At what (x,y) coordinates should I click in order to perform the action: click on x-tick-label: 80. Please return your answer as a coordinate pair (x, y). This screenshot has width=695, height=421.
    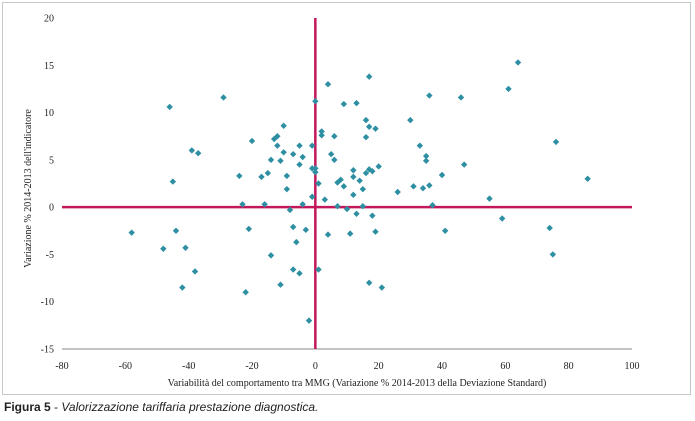
    Looking at the image, I should click on (569, 366).